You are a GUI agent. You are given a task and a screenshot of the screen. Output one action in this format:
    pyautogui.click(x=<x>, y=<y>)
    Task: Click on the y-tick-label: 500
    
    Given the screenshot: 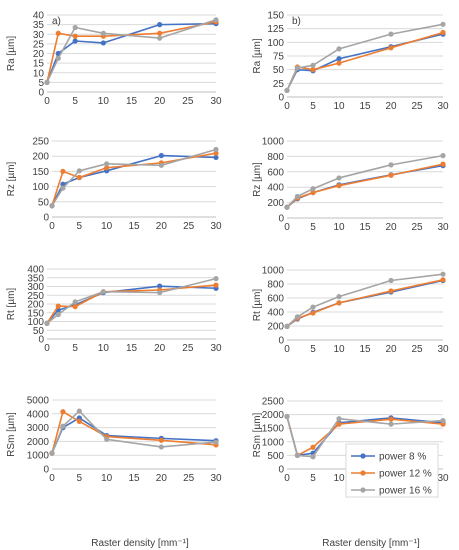 What is the action you would take?
    pyautogui.click(x=275, y=456)
    